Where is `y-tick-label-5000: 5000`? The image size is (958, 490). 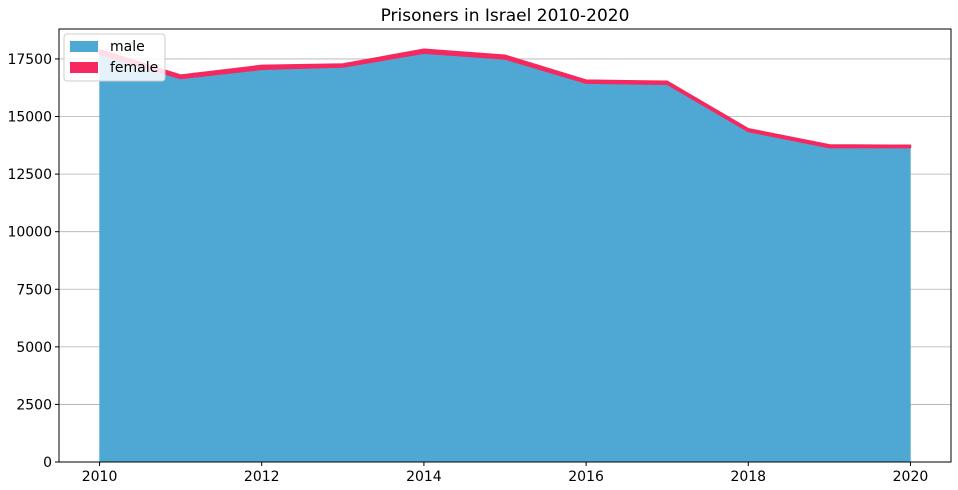
y-tick-label-5000: 5000 is located at coordinates (34, 348).